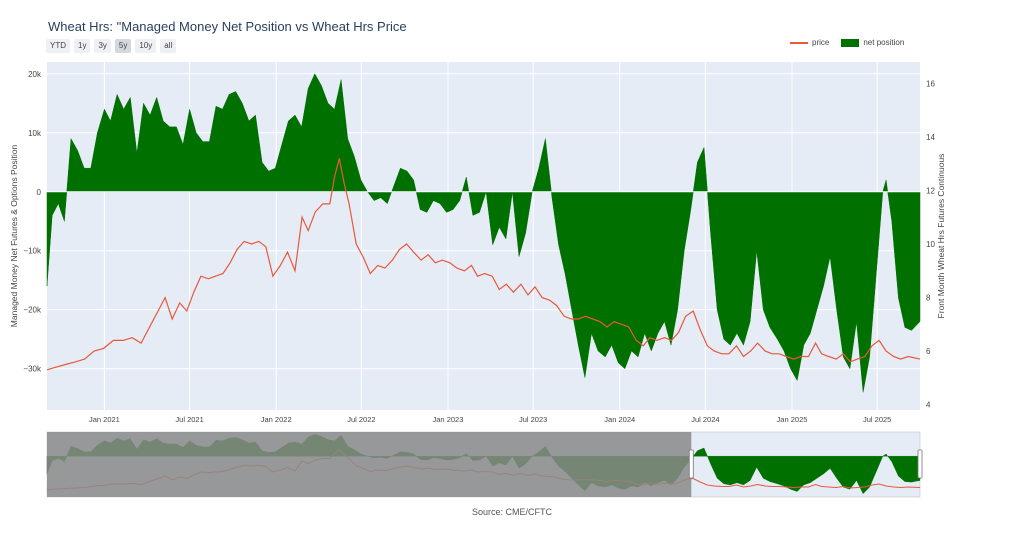 This screenshot has width=1024, height=544. What do you see at coordinates (799, 42) in the screenshot?
I see `price-line-swatch` at bounding box center [799, 42].